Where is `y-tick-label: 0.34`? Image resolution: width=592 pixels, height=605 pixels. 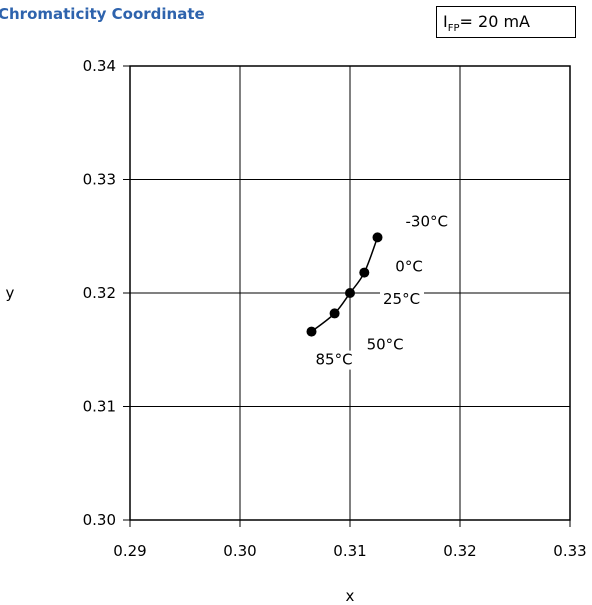
y-tick-label: 0.34 is located at coordinates (99, 66).